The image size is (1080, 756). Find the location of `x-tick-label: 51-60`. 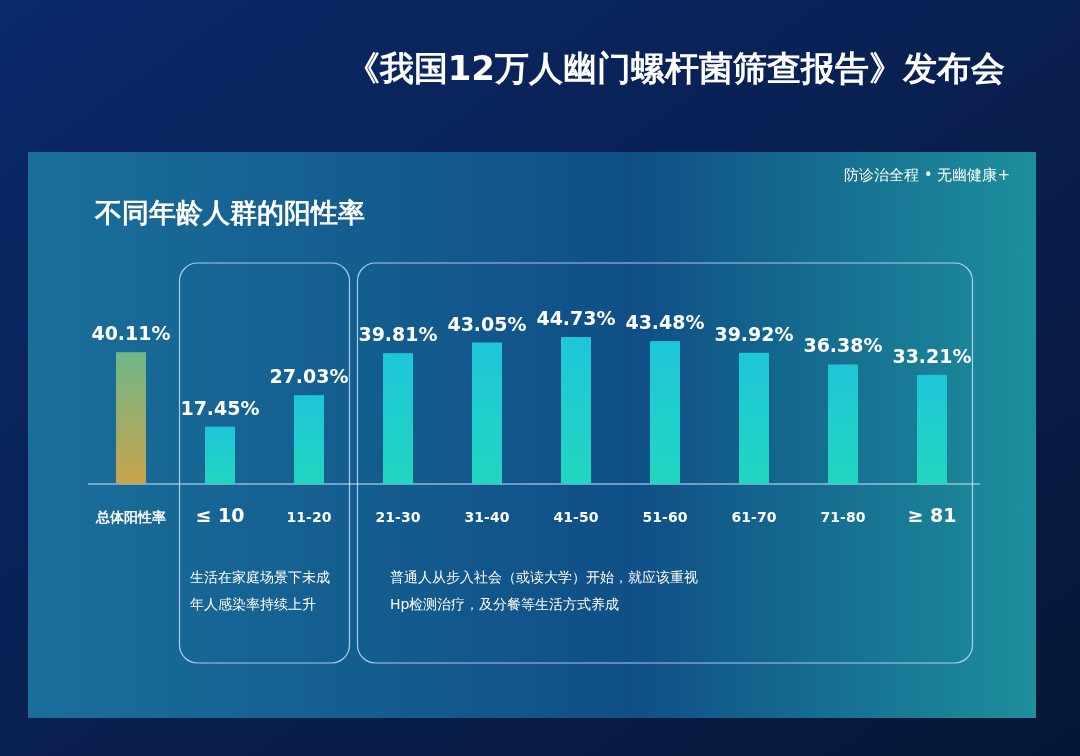

x-tick-label: 51-60 is located at coordinates (665, 517).